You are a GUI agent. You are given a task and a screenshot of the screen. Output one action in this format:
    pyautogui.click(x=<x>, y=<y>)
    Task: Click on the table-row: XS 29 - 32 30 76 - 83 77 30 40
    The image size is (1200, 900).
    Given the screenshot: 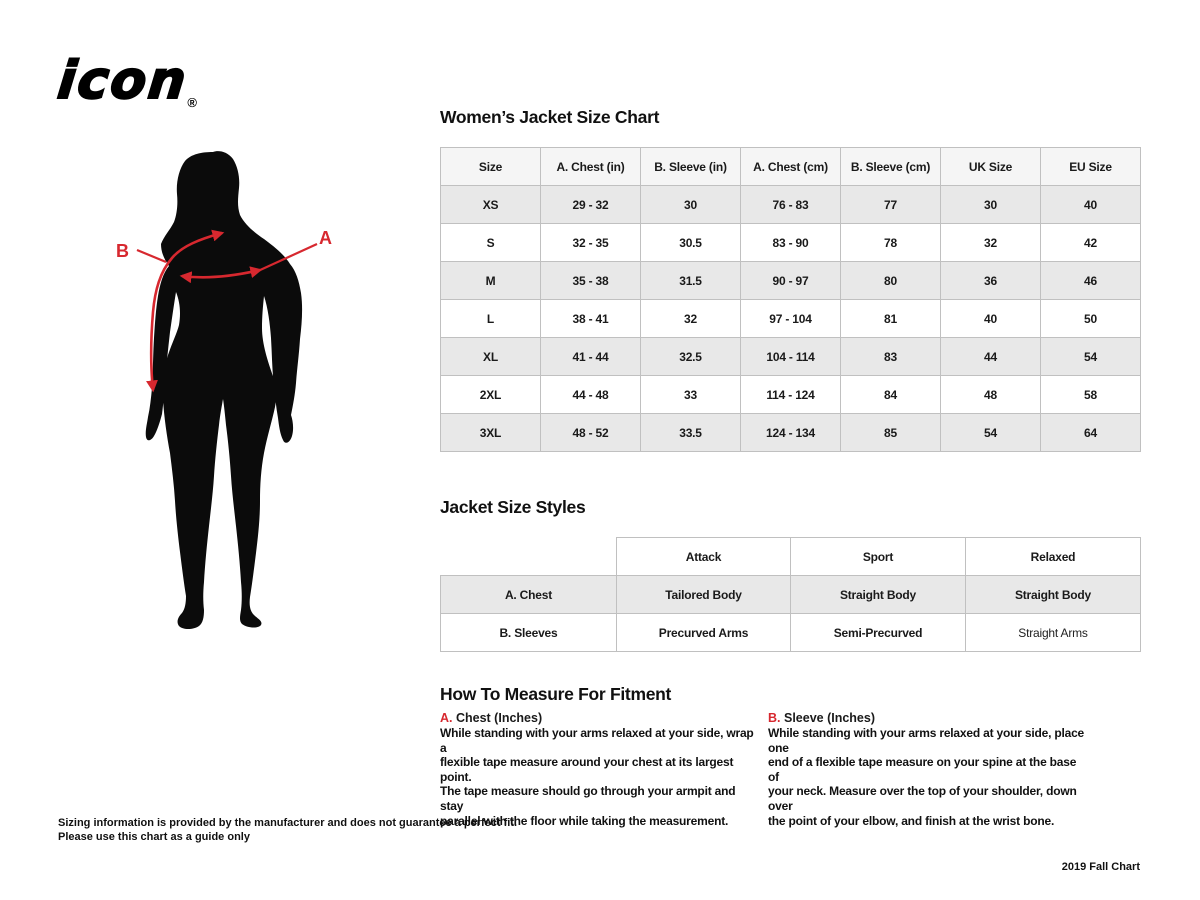 What is the action you would take?
    pyautogui.click(x=790, y=204)
    